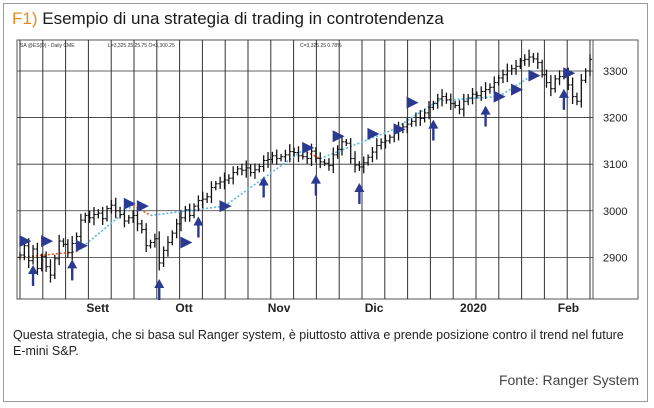 This screenshot has width=654, height=408. What do you see at coordinates (25, 18) in the screenshot?
I see `figure-number: F1)` at bounding box center [25, 18].